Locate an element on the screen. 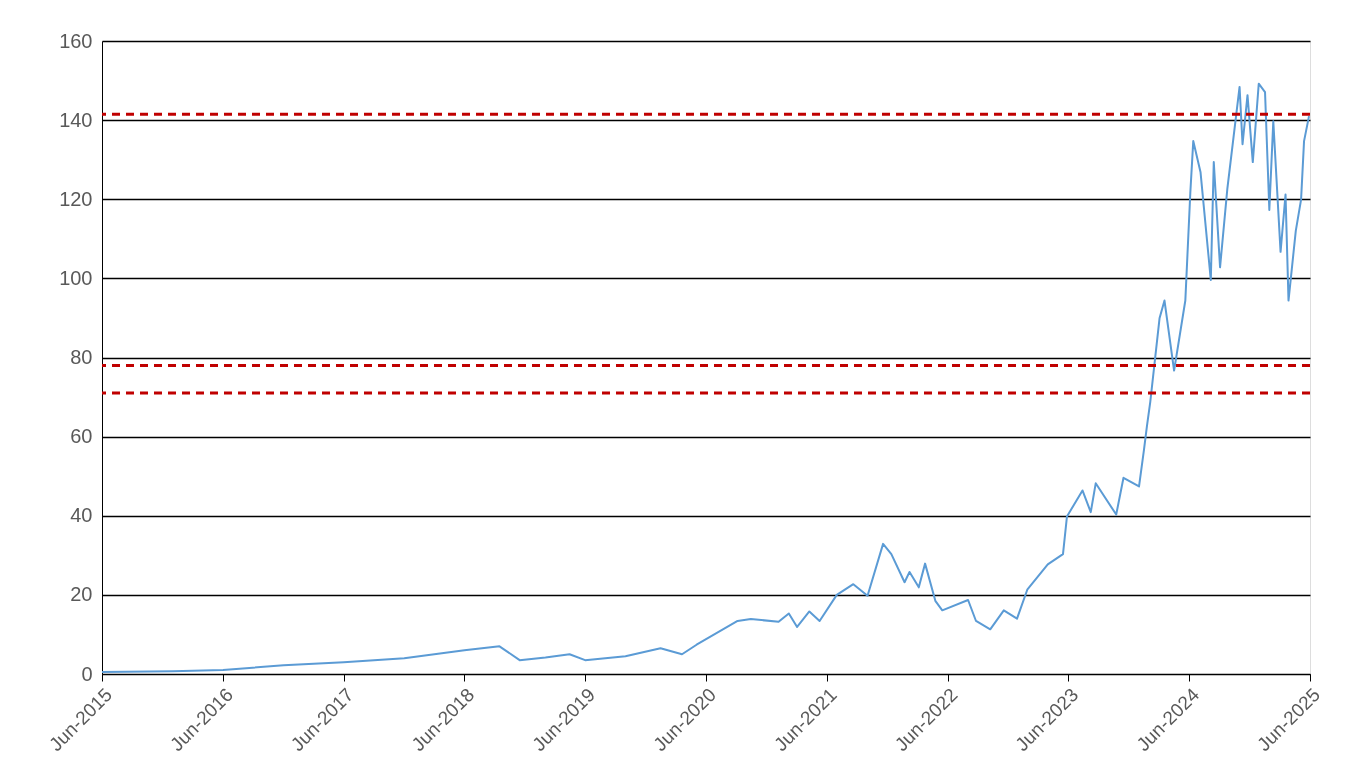 This screenshot has height=766, width=1364. y-tick-label: 160 is located at coordinates (76, 40).